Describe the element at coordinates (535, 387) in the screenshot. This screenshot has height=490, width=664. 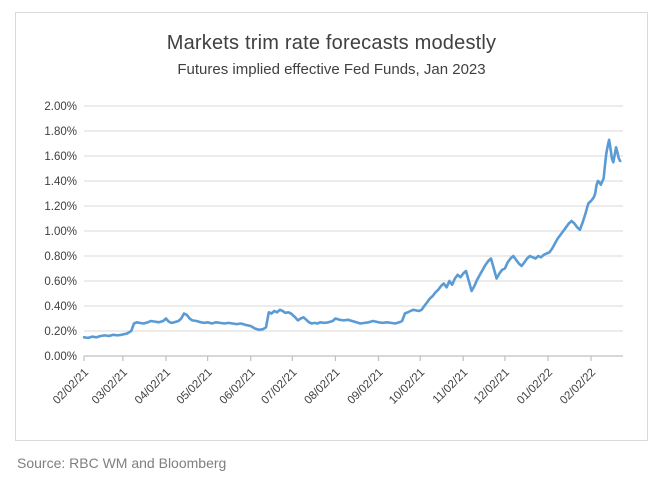
I see `x-tick-label: 01/02/22` at that location.